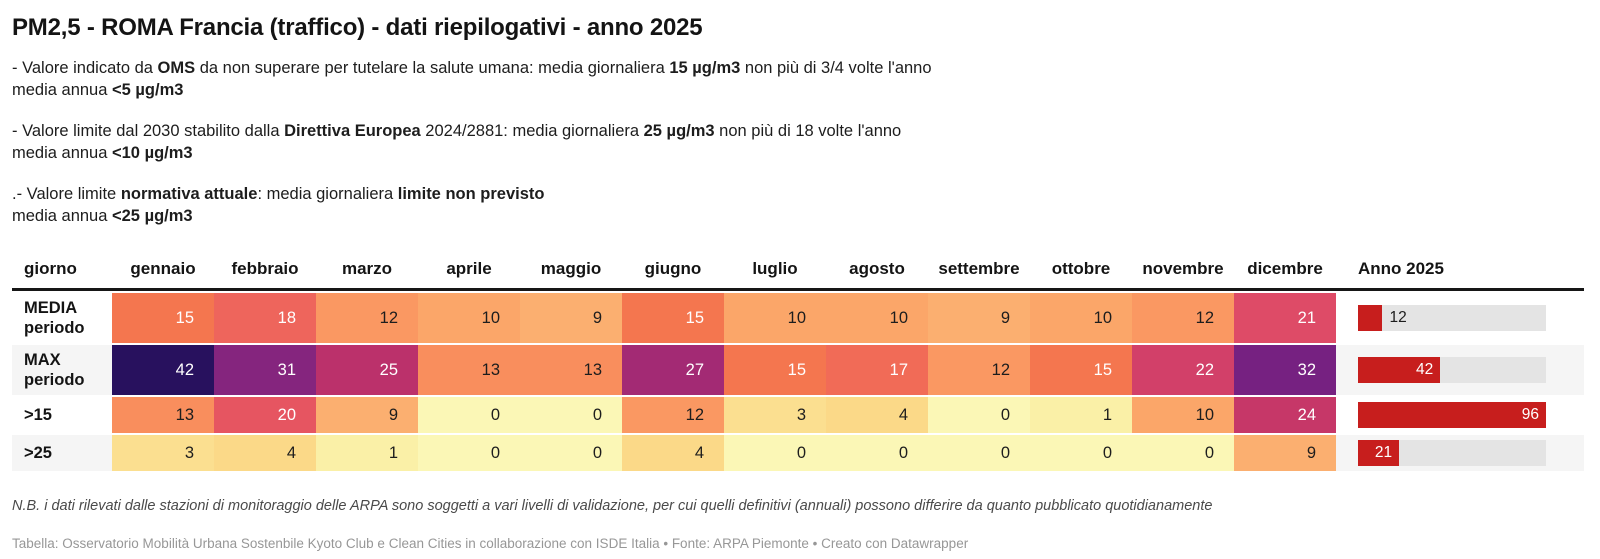  I want to click on heatmap-cell: 22, so click(1183, 370).